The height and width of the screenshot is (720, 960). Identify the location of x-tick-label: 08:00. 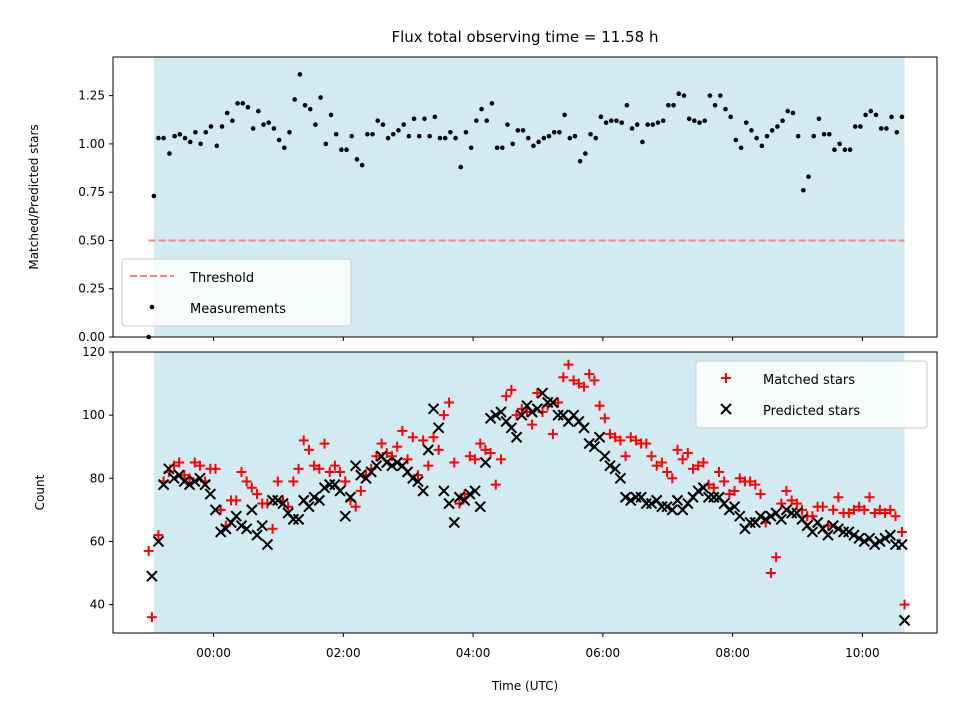
(732, 653).